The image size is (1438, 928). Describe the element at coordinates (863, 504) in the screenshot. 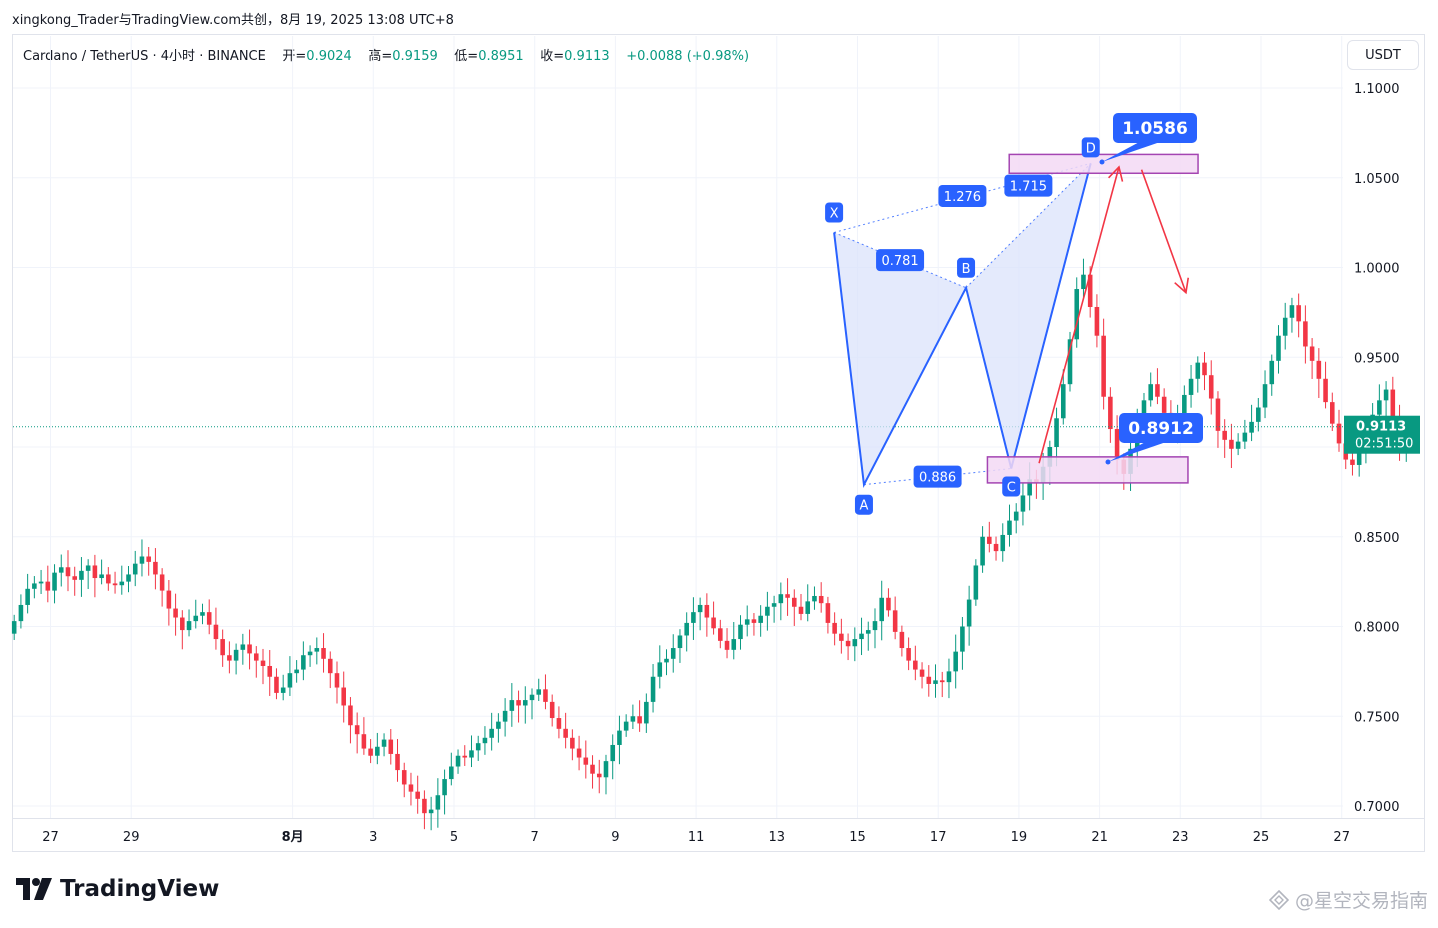

I see `pattern-point-marker-a` at that location.